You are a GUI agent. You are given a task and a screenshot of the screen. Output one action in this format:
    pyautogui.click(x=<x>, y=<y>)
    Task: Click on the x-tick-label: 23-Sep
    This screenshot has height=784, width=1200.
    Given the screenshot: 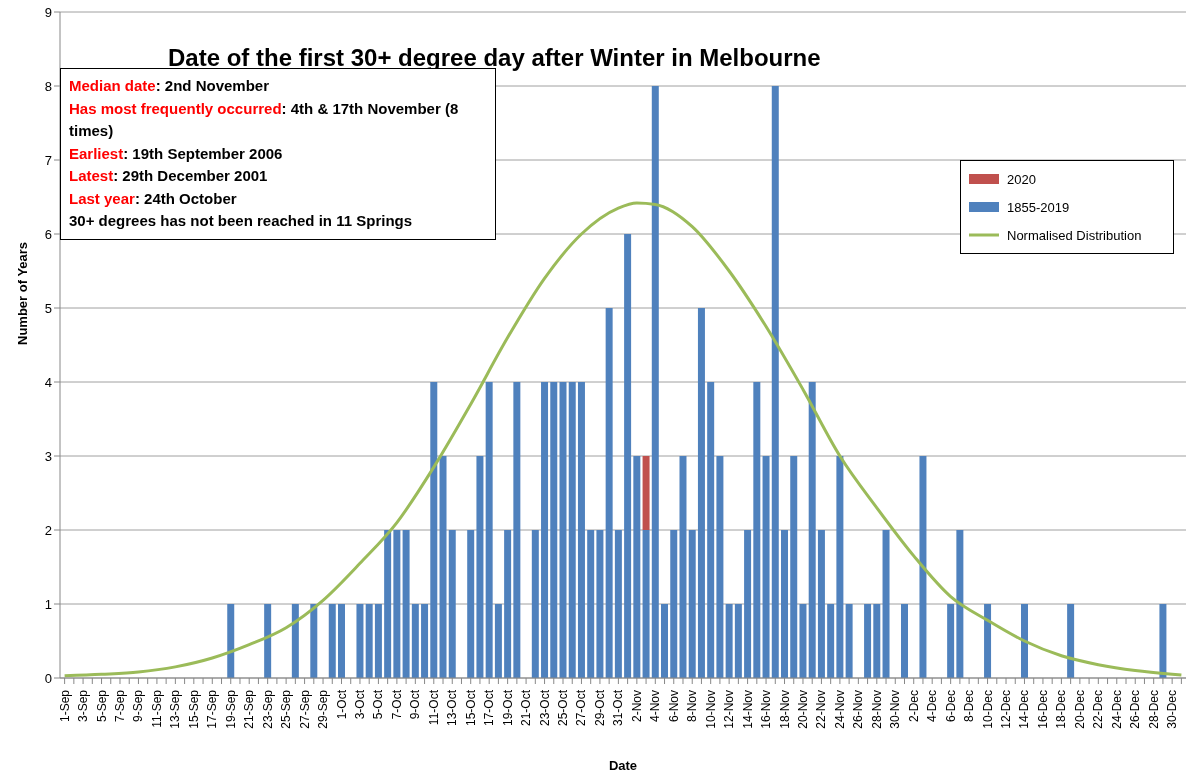 What is the action you would take?
    pyautogui.click(x=267, y=709)
    